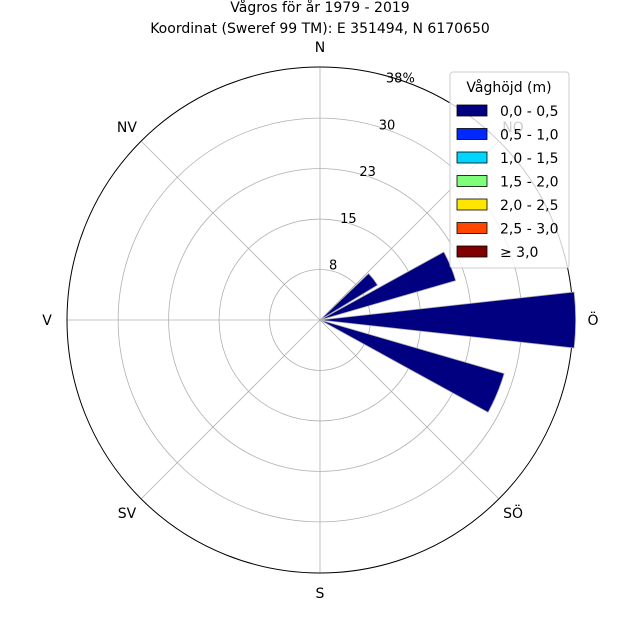 This screenshot has width=640, height=640. I want to click on bar-52.5-class-0, so click(349, 296).